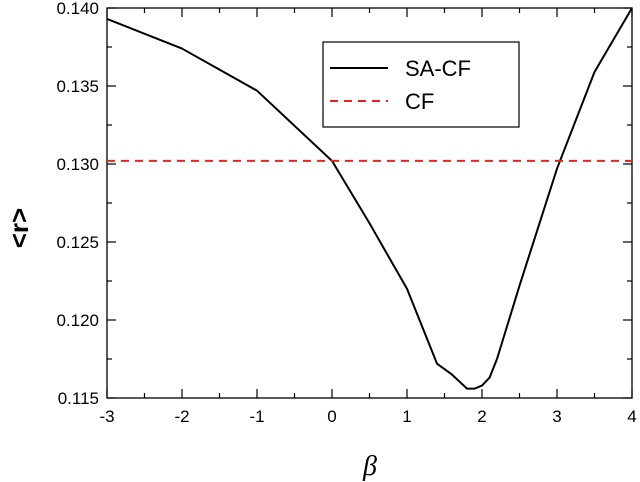 This screenshot has height=482, width=640. What do you see at coordinates (78, 398) in the screenshot?
I see `y-tick-label: 0.115` at bounding box center [78, 398].